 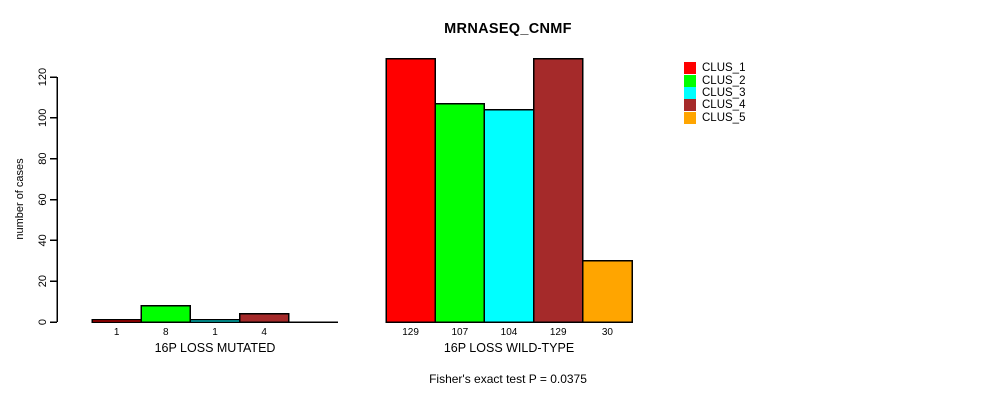 I want to click on legend: CLUS_1 CLUS_2 CLUS_3 CLUS_4 CLUS_5, so click(x=714, y=93).